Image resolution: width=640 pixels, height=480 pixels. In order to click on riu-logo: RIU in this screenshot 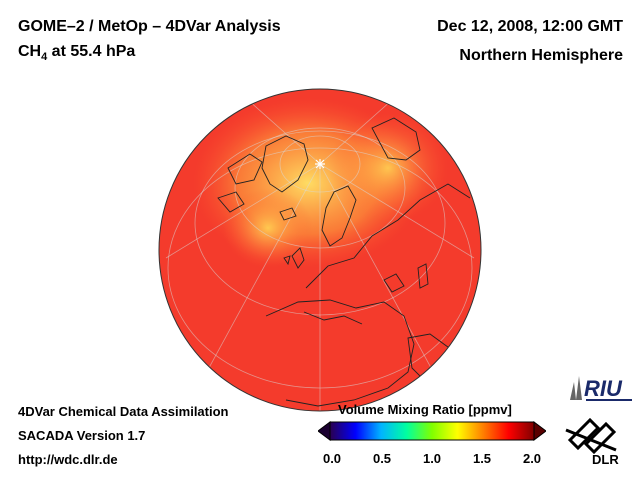, I will do `click(601, 388)`.